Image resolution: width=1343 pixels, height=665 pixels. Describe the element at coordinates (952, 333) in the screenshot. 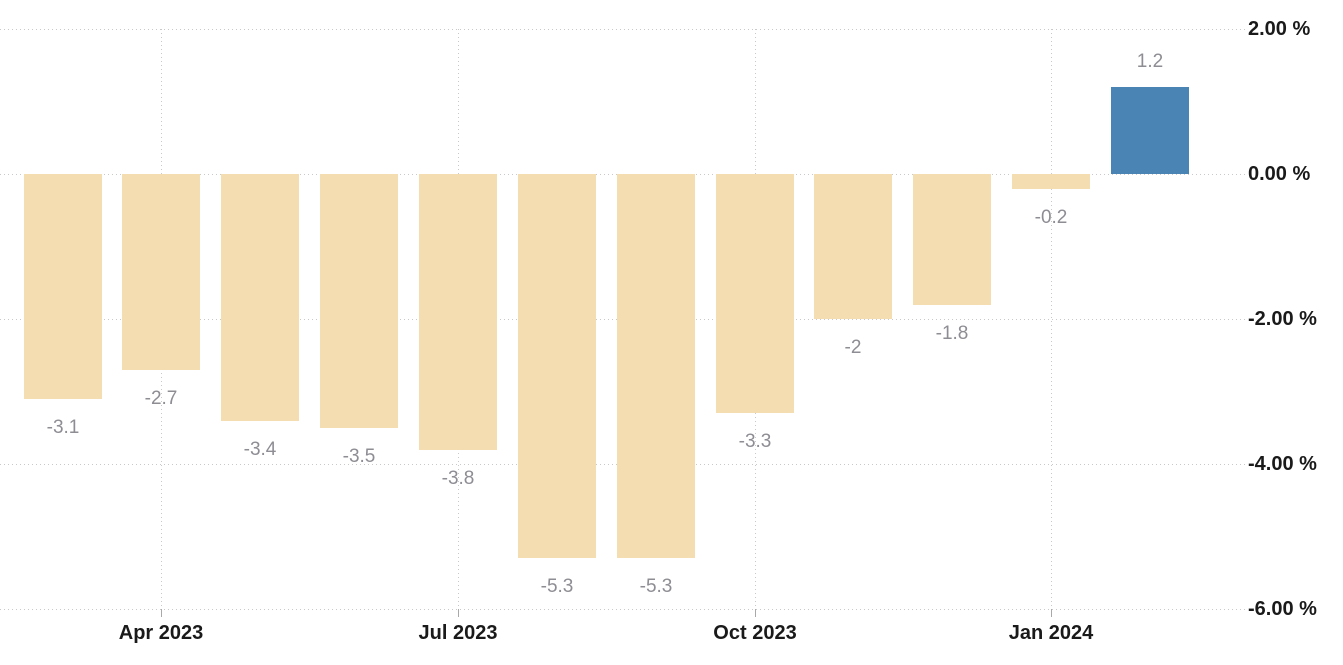

I see `bar-value-label: -1.8` at that location.